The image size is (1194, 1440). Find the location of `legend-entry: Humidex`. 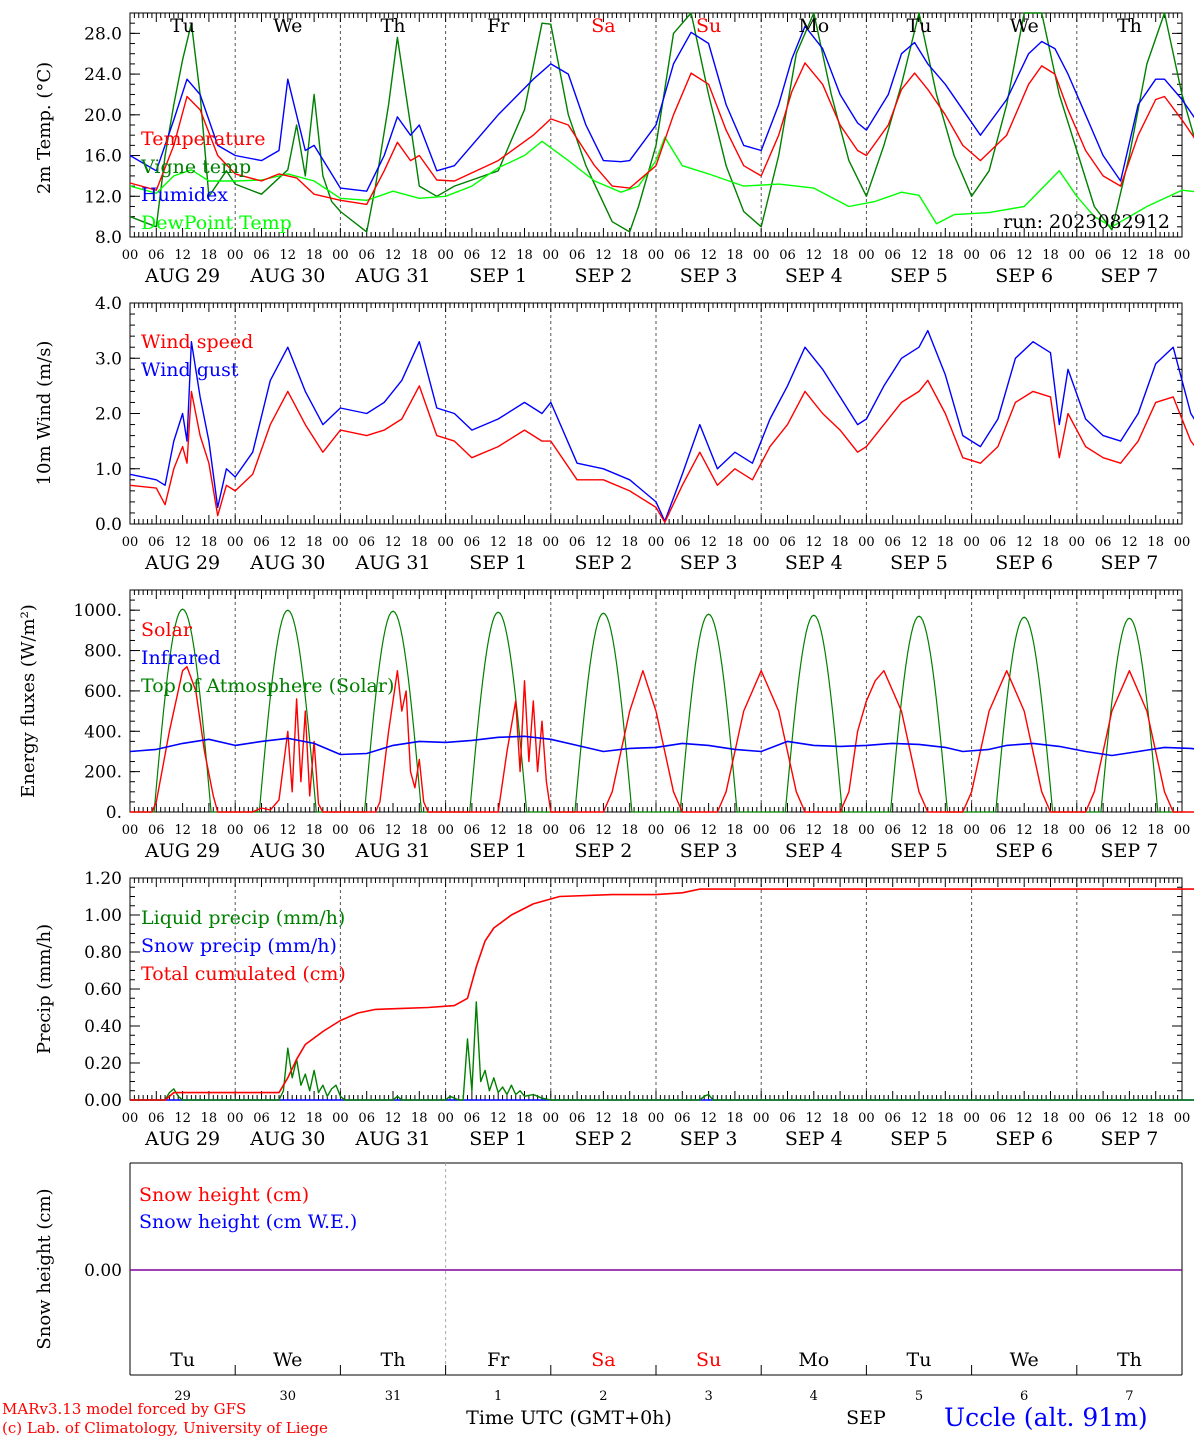

legend-entry: Humidex is located at coordinates (184, 195).